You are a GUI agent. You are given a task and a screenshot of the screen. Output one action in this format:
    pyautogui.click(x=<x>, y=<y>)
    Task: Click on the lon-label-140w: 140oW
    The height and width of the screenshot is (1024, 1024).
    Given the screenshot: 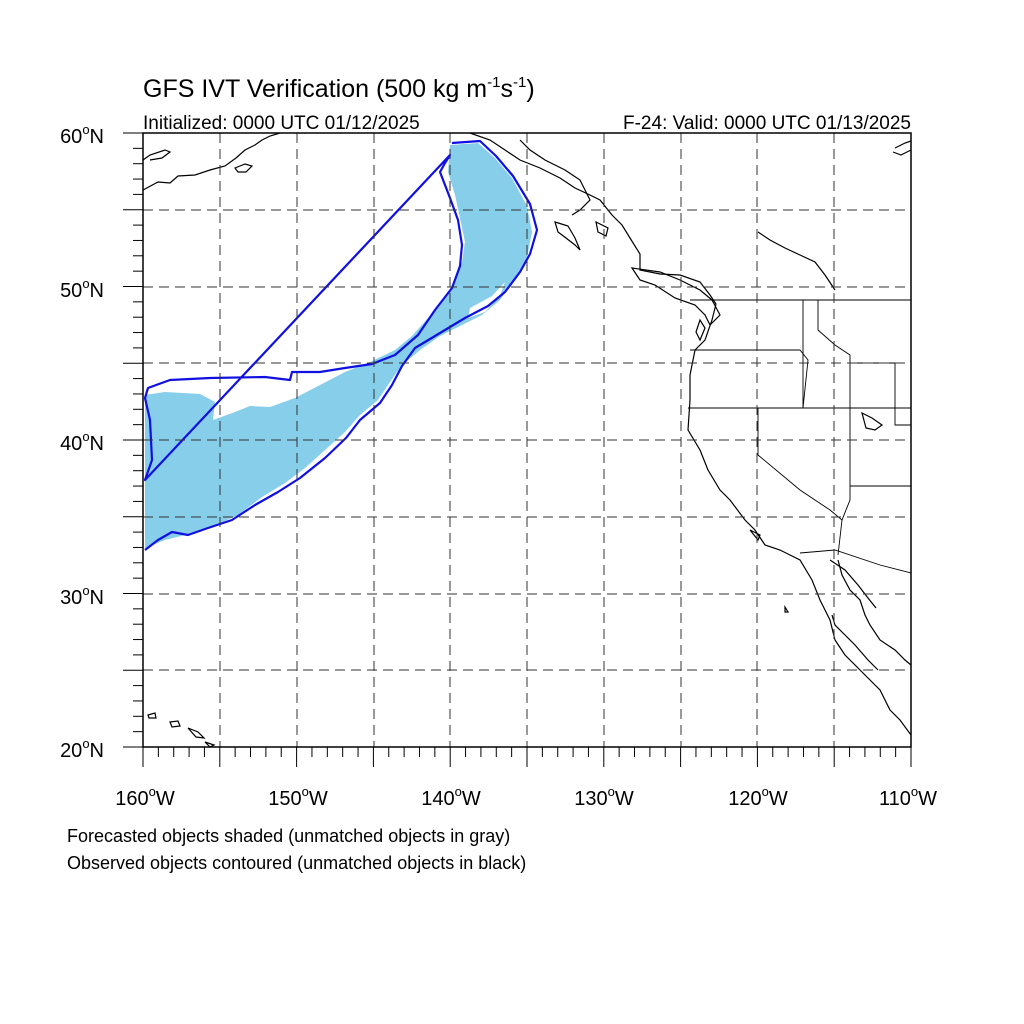 What is the action you would take?
    pyautogui.click(x=451, y=797)
    